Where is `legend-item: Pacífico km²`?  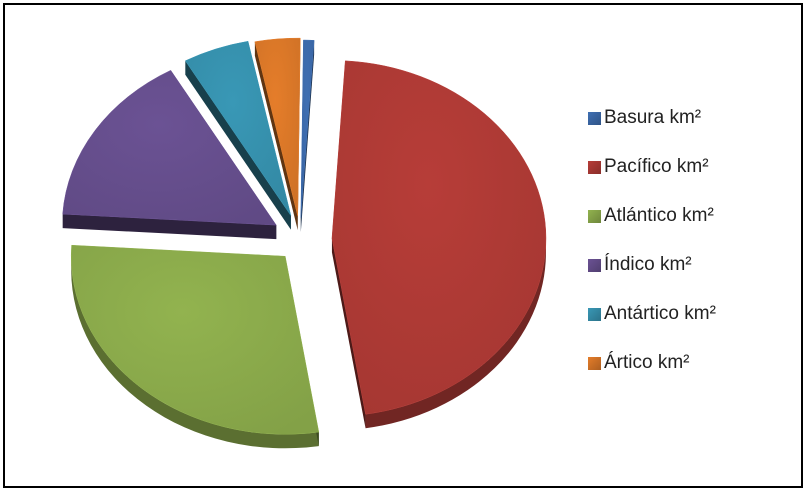
legend-item: Pacífico km² is located at coordinates (652, 173).